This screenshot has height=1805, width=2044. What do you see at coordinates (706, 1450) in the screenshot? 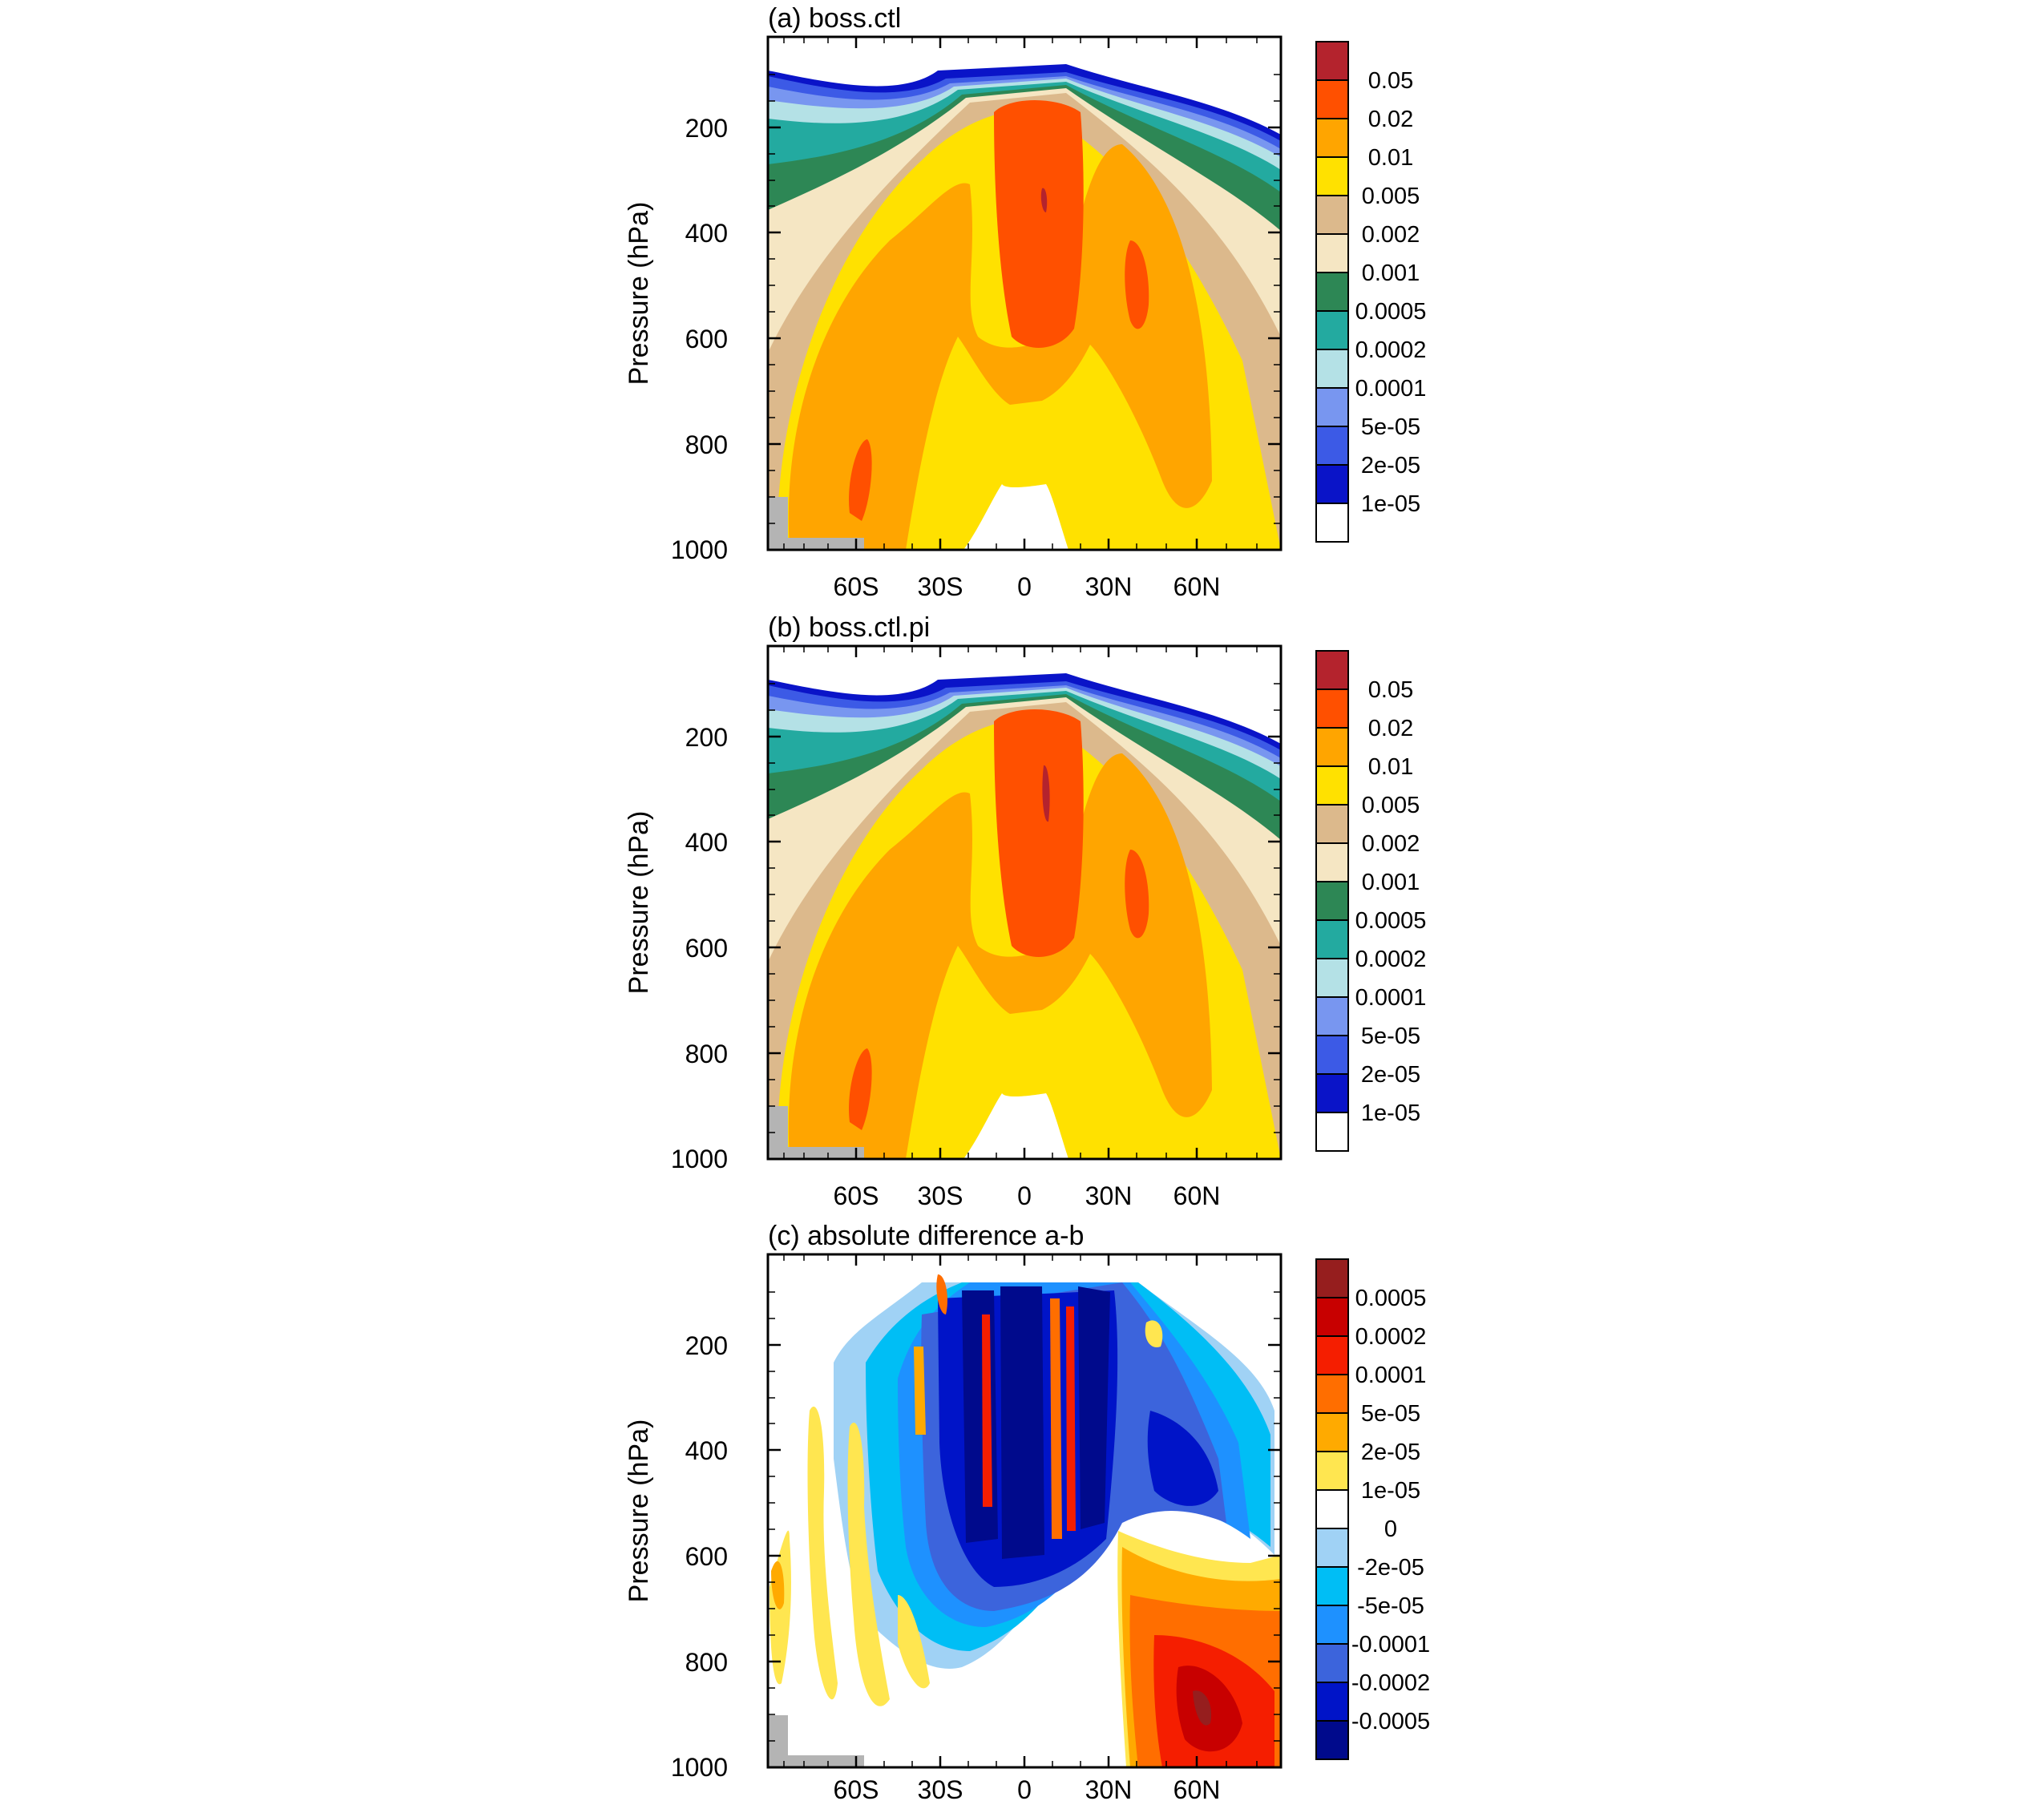
I see `y-tick-label: 400` at bounding box center [706, 1450].